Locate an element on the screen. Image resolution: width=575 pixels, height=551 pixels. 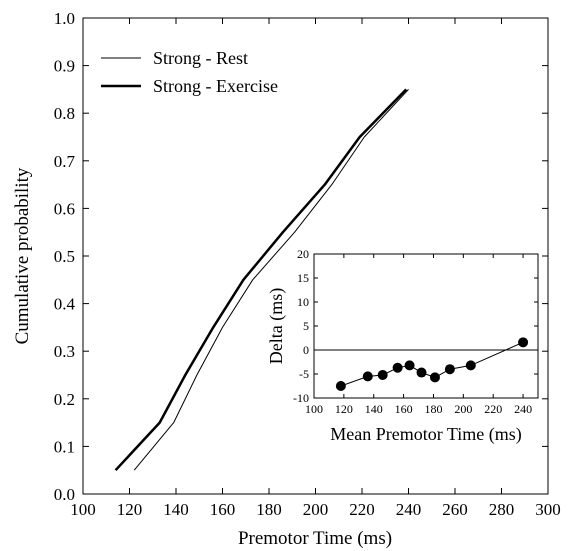
main-x-tick-label-7: 240 is located at coordinates (409, 509).